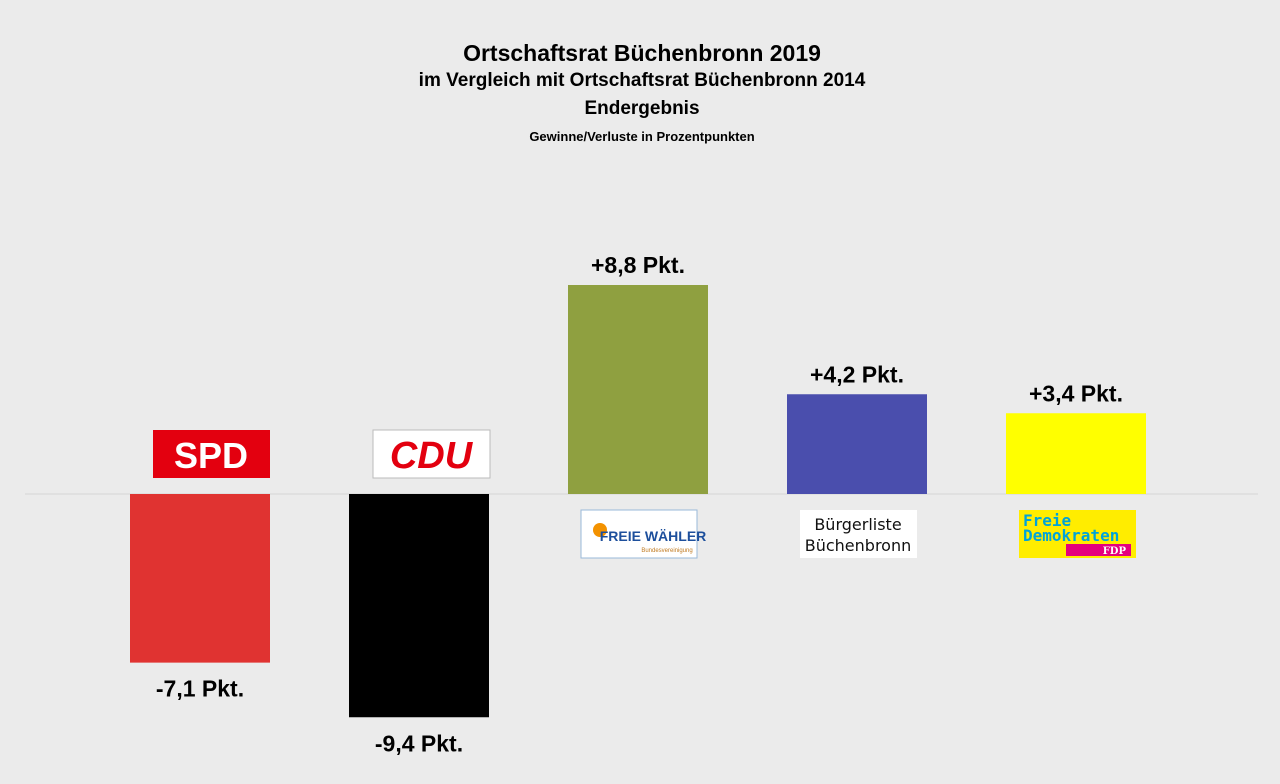 This screenshot has height=784, width=1280. What do you see at coordinates (857, 374) in the screenshot?
I see `data-label: +4,2 Pkt.` at bounding box center [857, 374].